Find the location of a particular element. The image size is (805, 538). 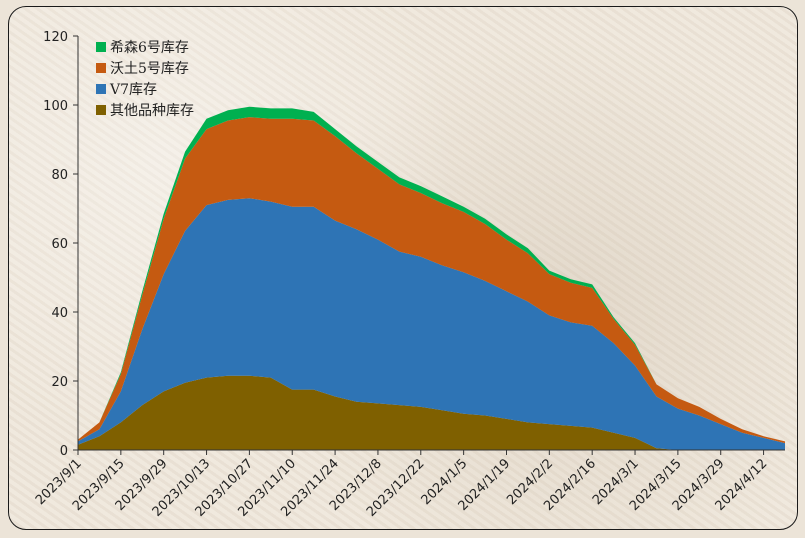

y-tick-label: 20 is located at coordinates (59, 382).